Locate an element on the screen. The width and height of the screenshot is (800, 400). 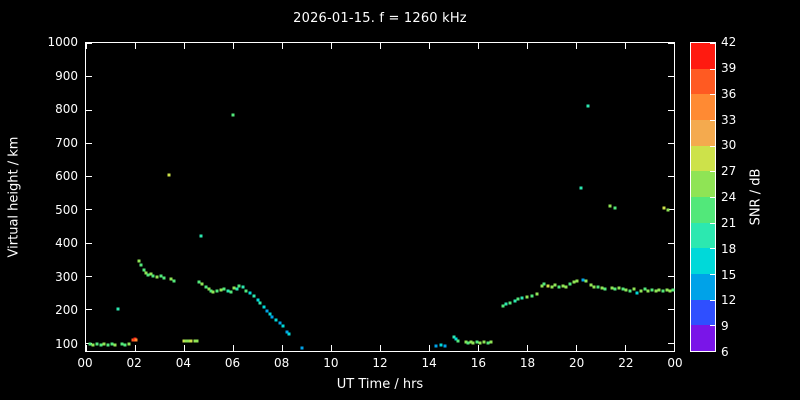
x-tick-label: 22 is located at coordinates (626, 363).